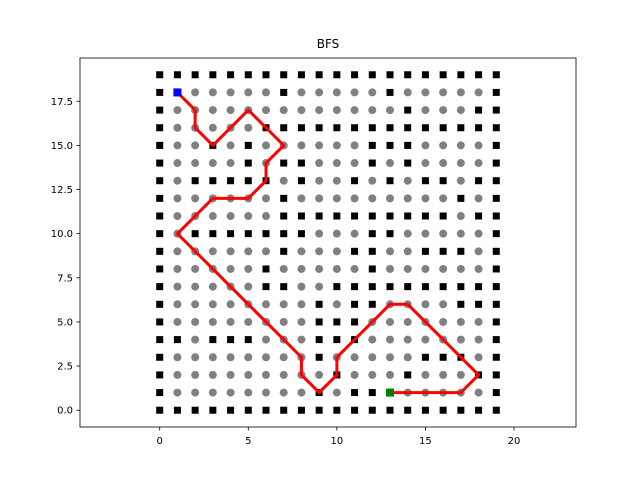 This screenshot has width=640, height=480. I want to click on x-tick-label: 0, so click(160, 441).